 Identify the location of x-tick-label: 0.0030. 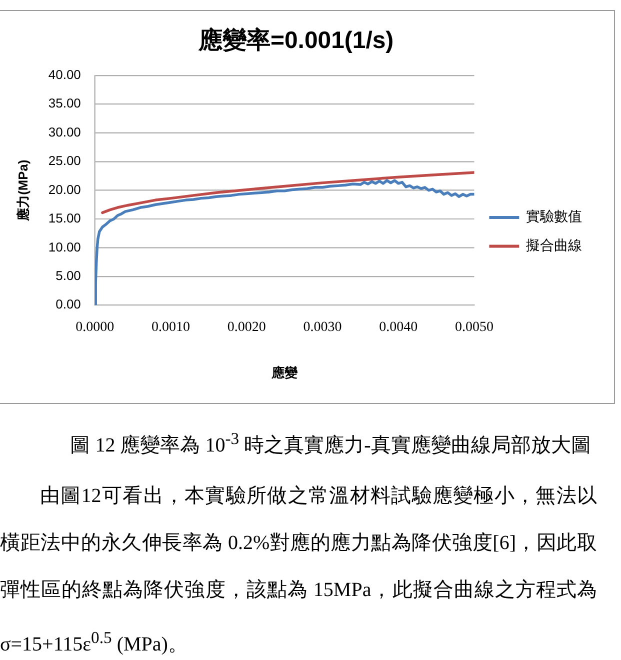
(322, 328).